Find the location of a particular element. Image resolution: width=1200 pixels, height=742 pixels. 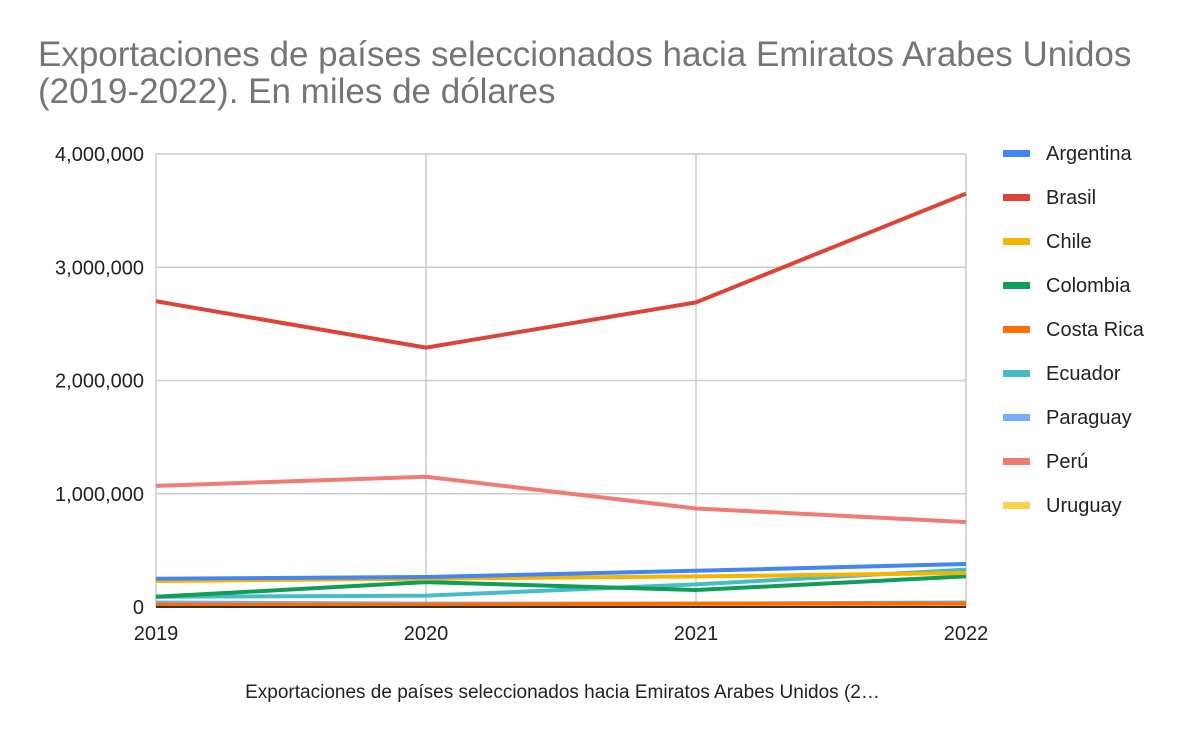

legend-label: Argentina is located at coordinates (1089, 154).